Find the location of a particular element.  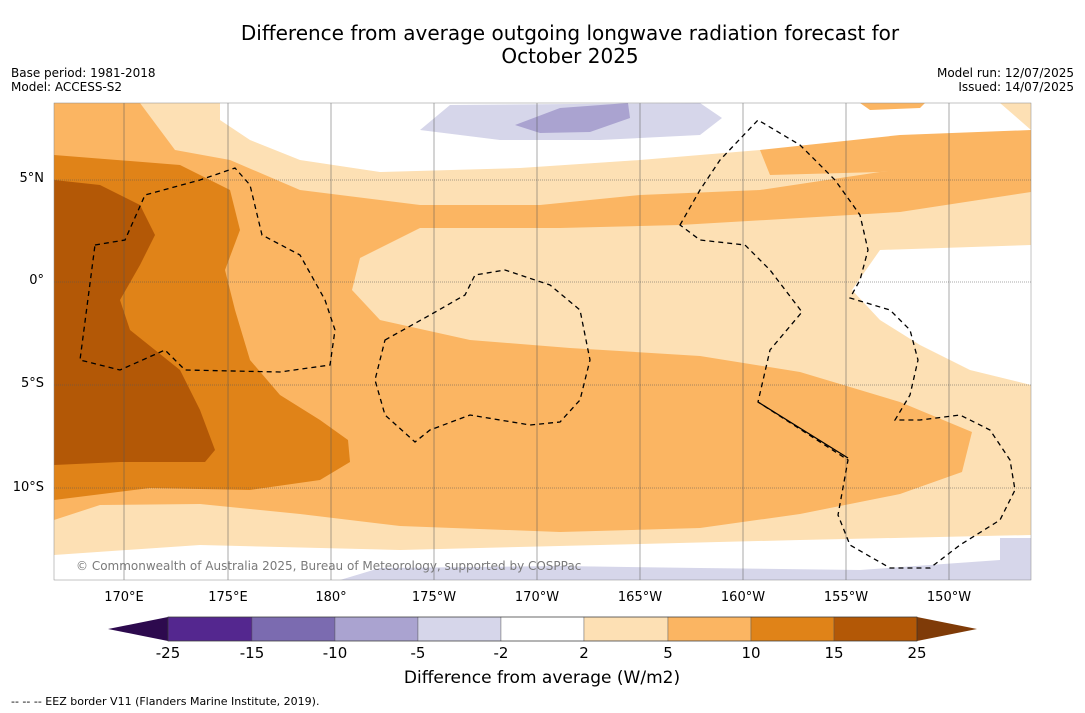

lon-label-160w: 160°W is located at coordinates (743, 597).